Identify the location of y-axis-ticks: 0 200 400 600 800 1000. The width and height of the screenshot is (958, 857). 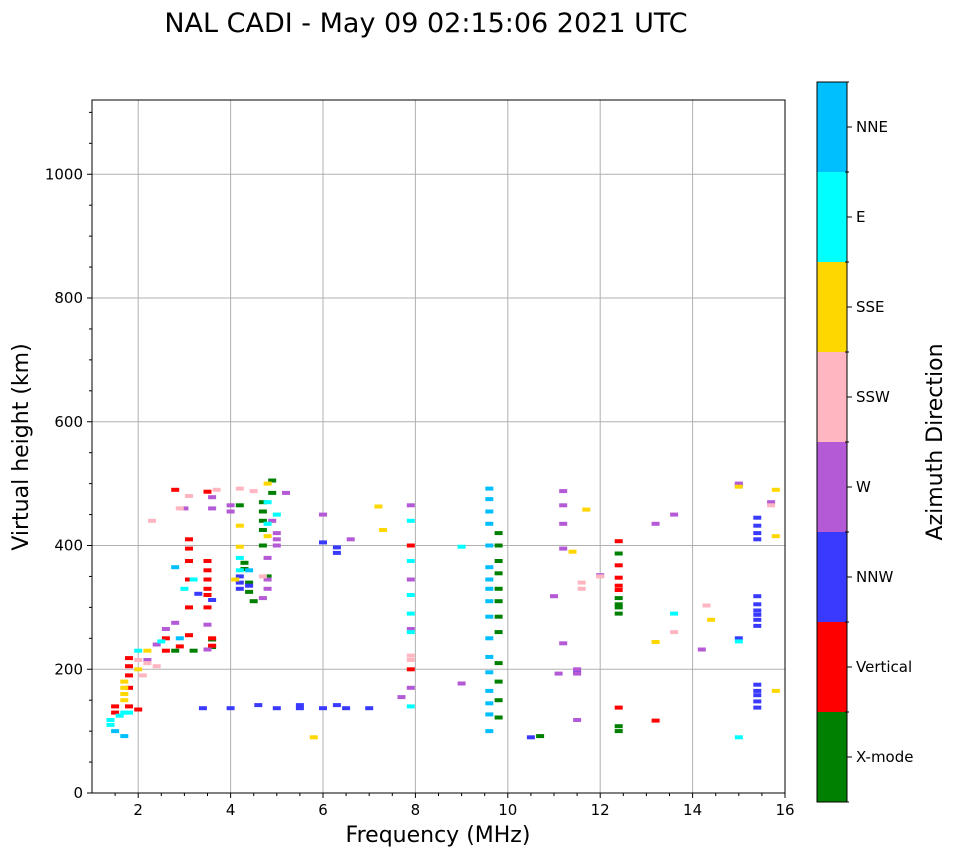
(68, 456).